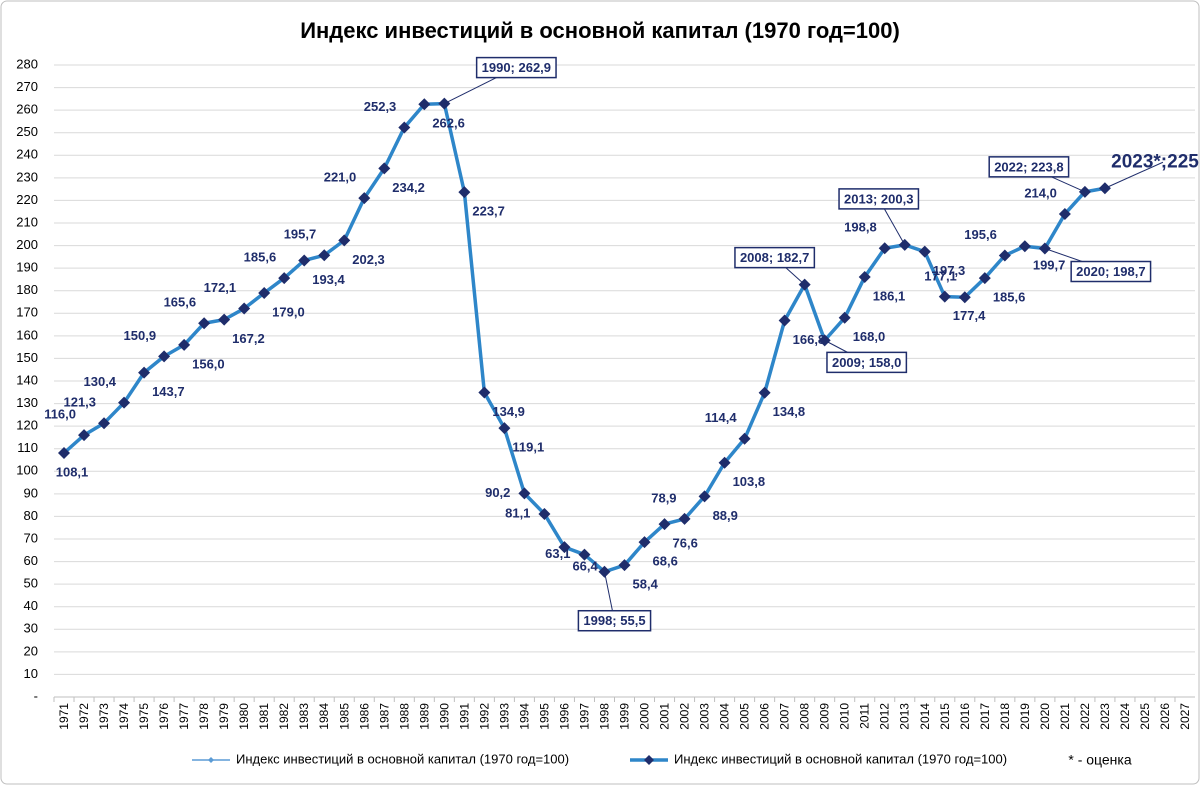 This screenshot has width=1200, height=785. What do you see at coordinates (663, 497) in the screenshot?
I see `value-label: 78,9` at bounding box center [663, 497].